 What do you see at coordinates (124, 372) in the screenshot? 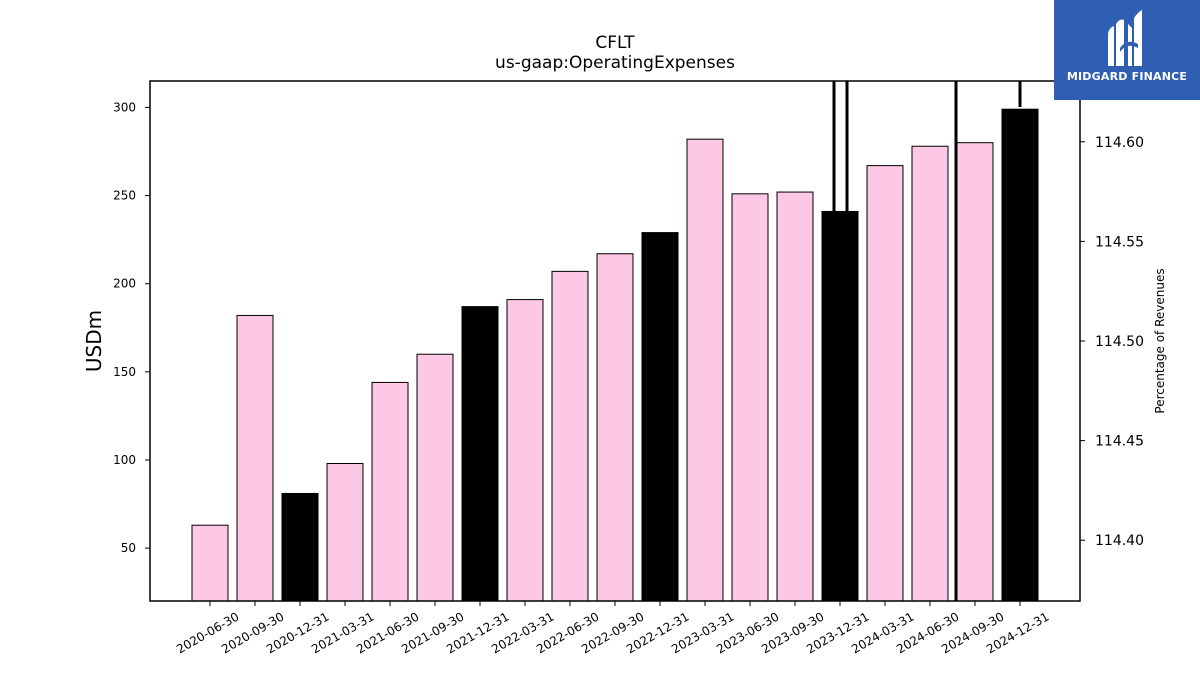
I see `y-tick-label: 150` at bounding box center [124, 372].